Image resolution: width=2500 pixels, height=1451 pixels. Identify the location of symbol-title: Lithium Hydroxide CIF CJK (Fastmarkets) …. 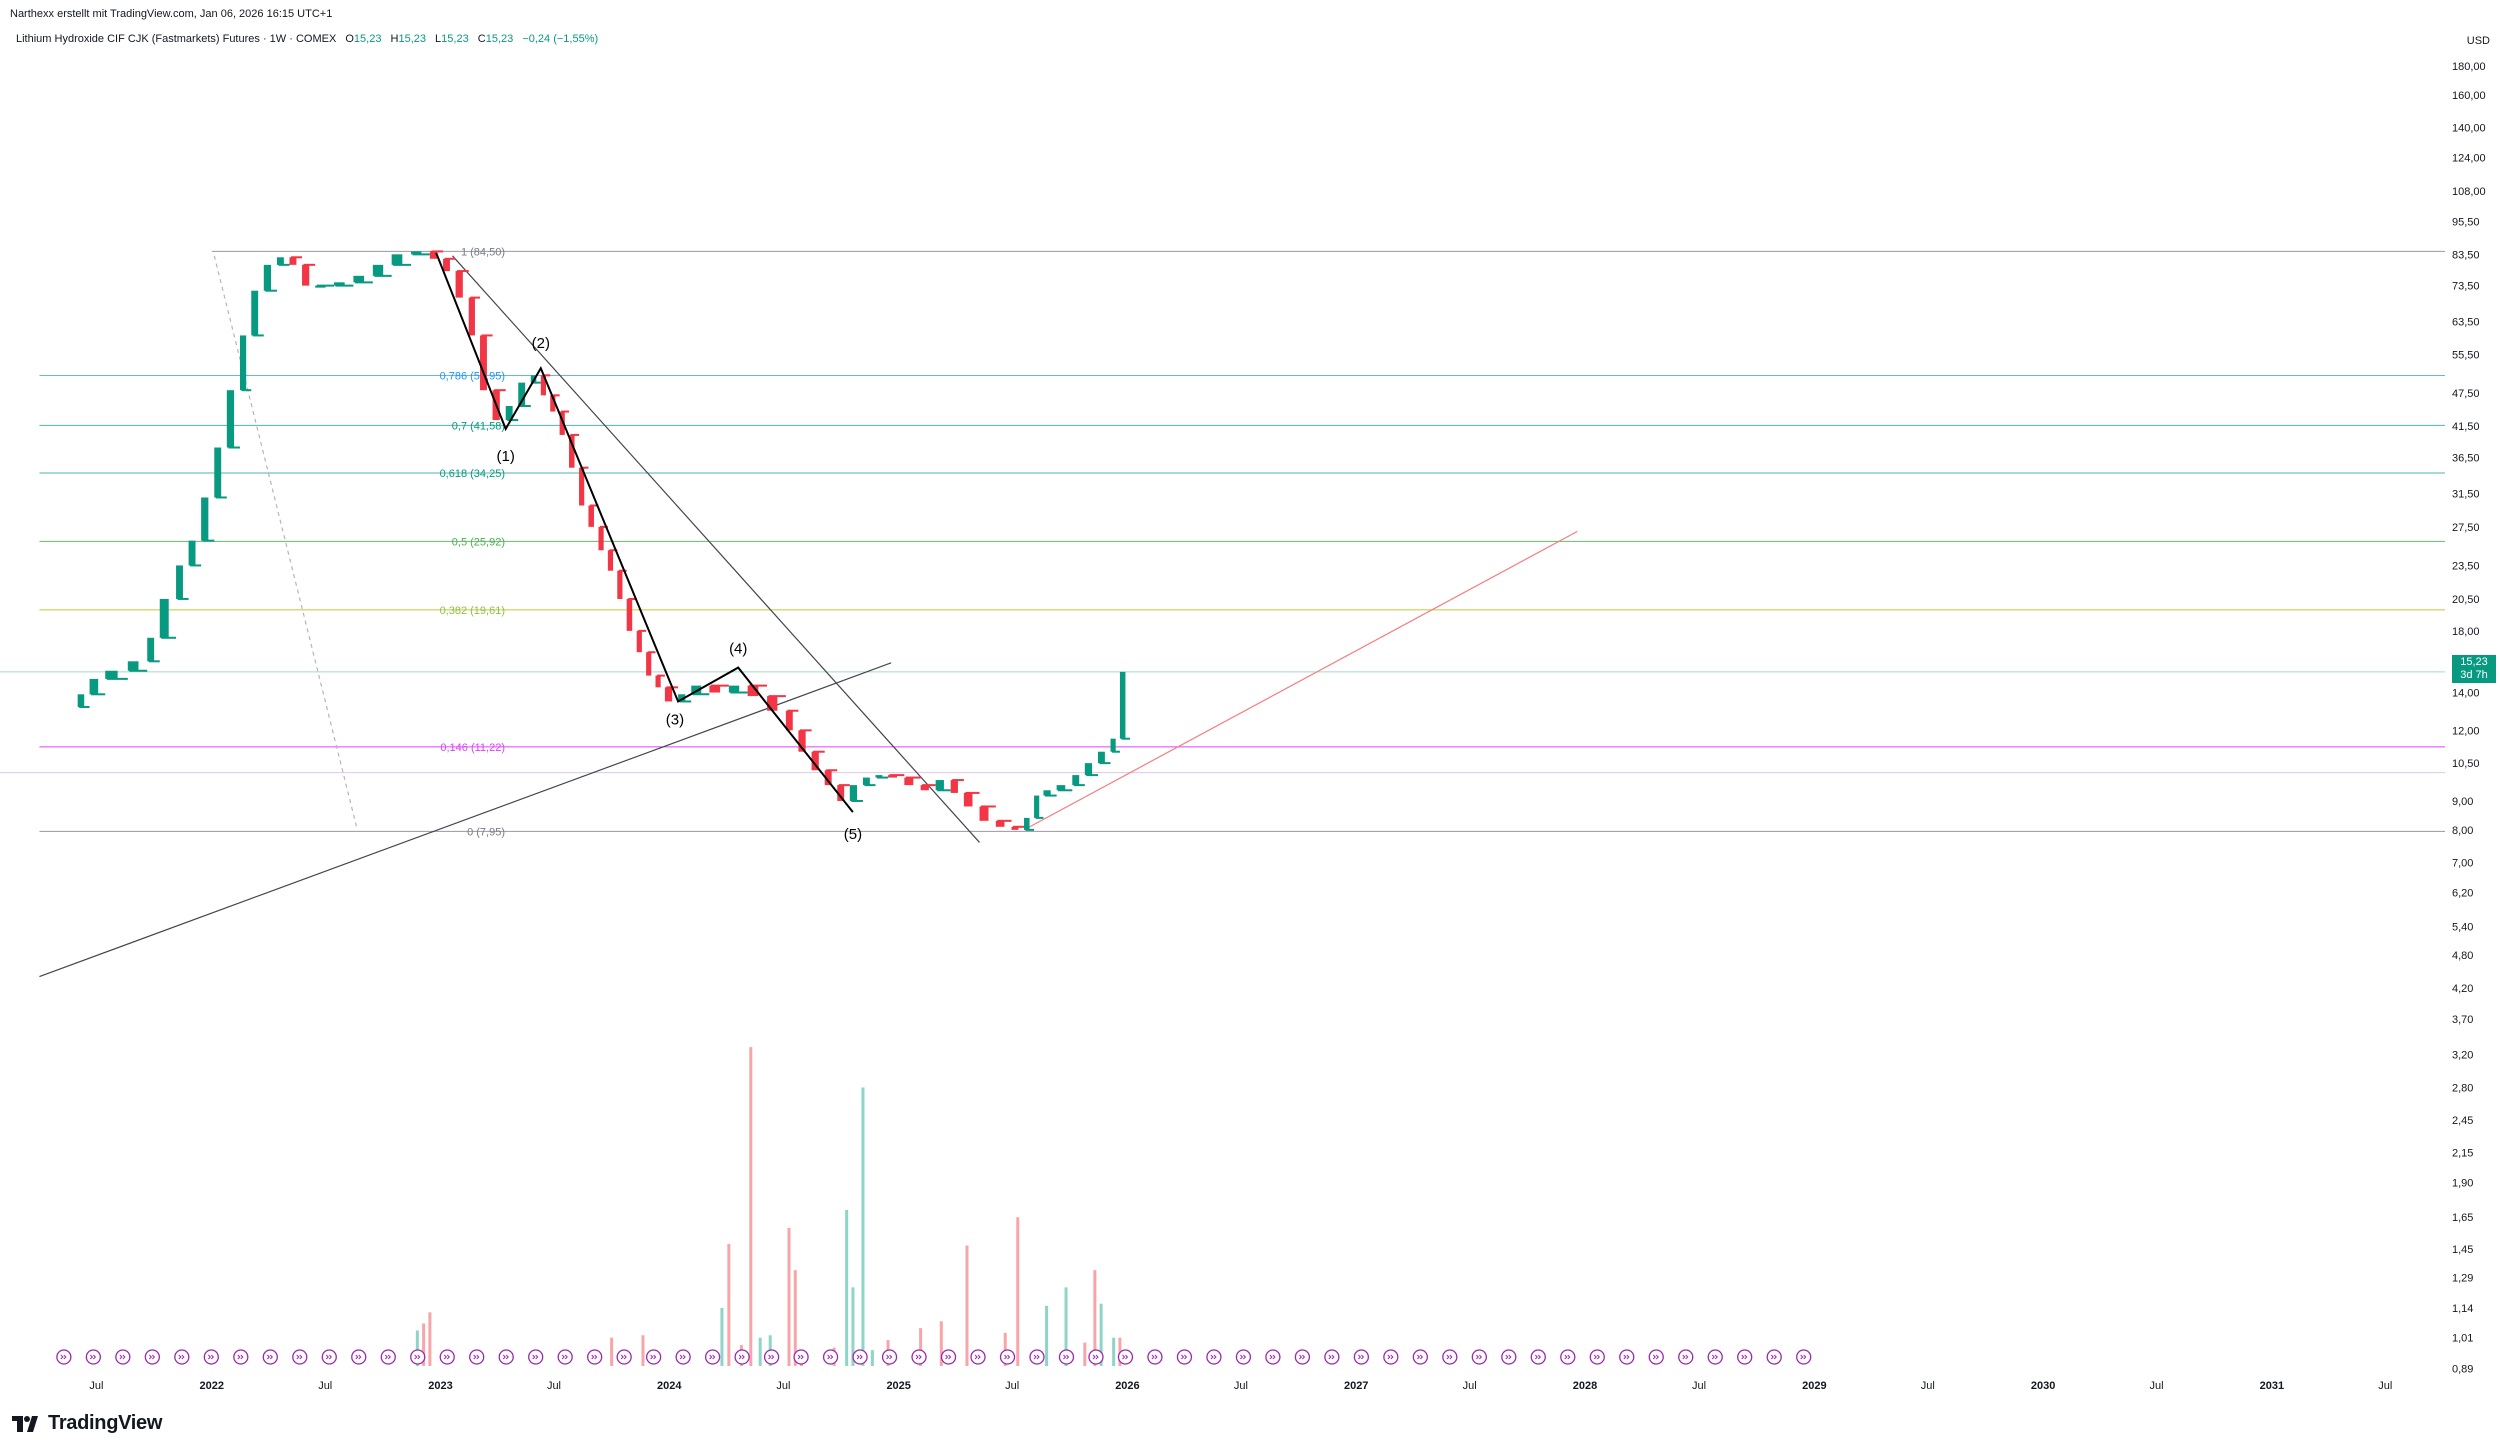
(176, 39).